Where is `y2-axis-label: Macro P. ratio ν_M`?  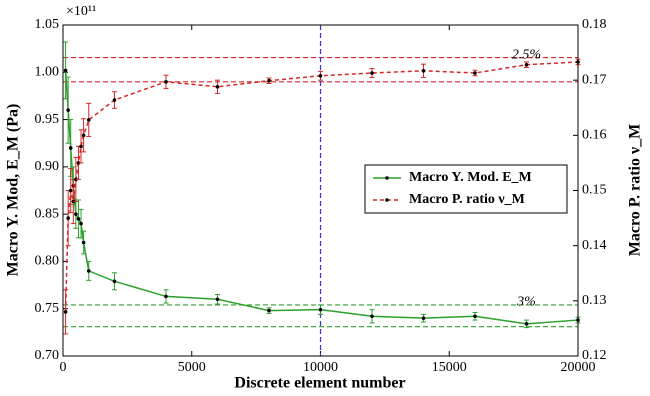
y2-axis-label: Macro P. ratio ν_M is located at coordinates (635, 190).